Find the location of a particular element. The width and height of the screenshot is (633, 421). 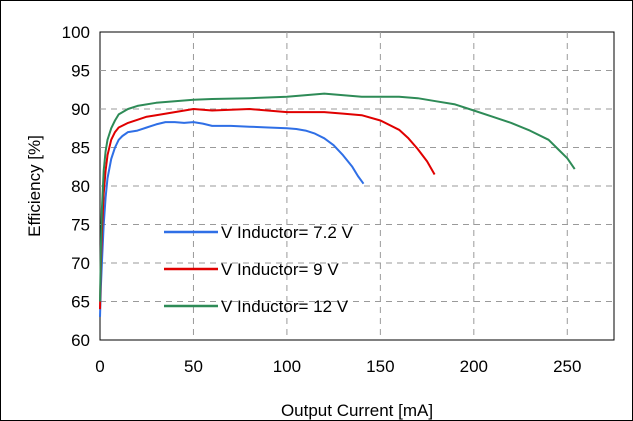

y-tick-label: 85 is located at coordinates (80, 148).